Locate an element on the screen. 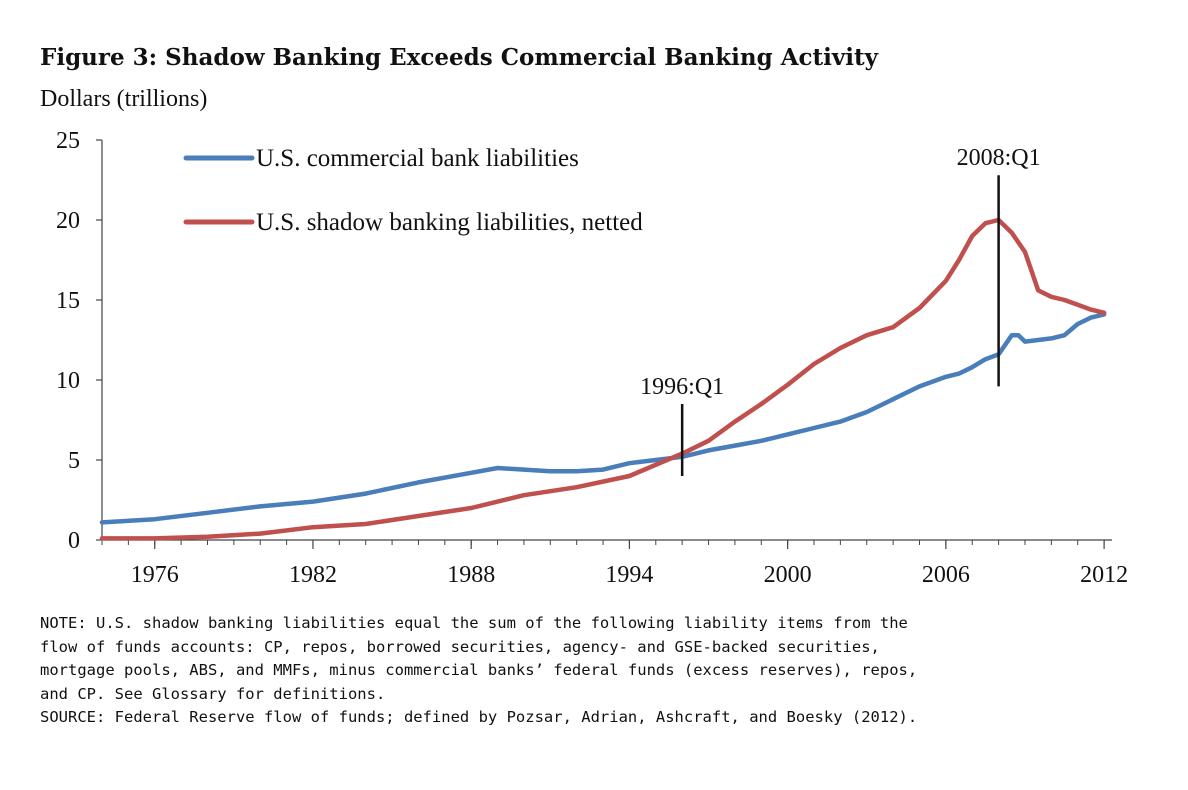 The image size is (1188, 790). y-tick-label: 20 is located at coordinates (68, 221).